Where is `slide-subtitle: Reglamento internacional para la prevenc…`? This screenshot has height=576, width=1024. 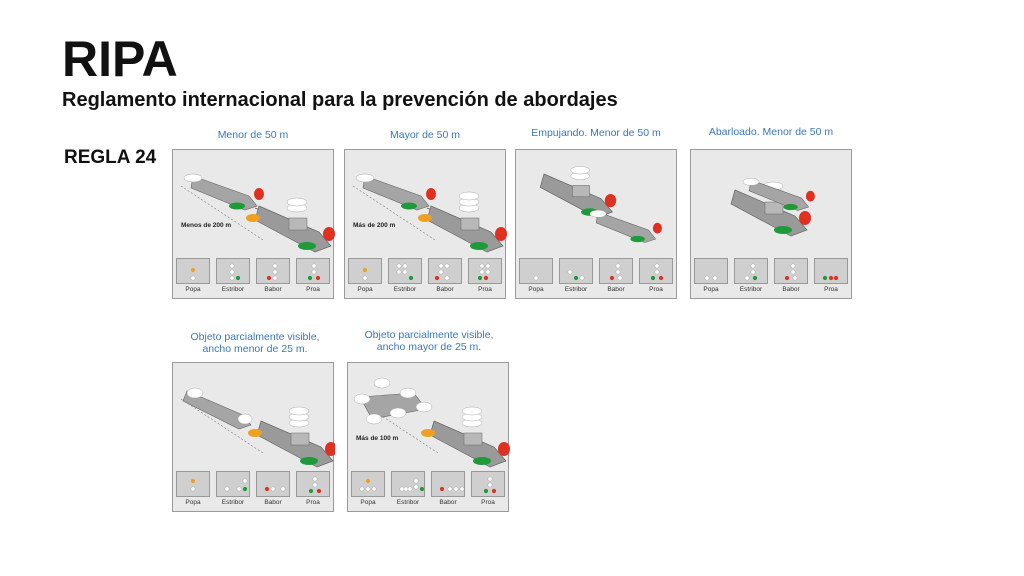 slide-subtitle: Reglamento internacional para la prevenc… is located at coordinates (340, 100).